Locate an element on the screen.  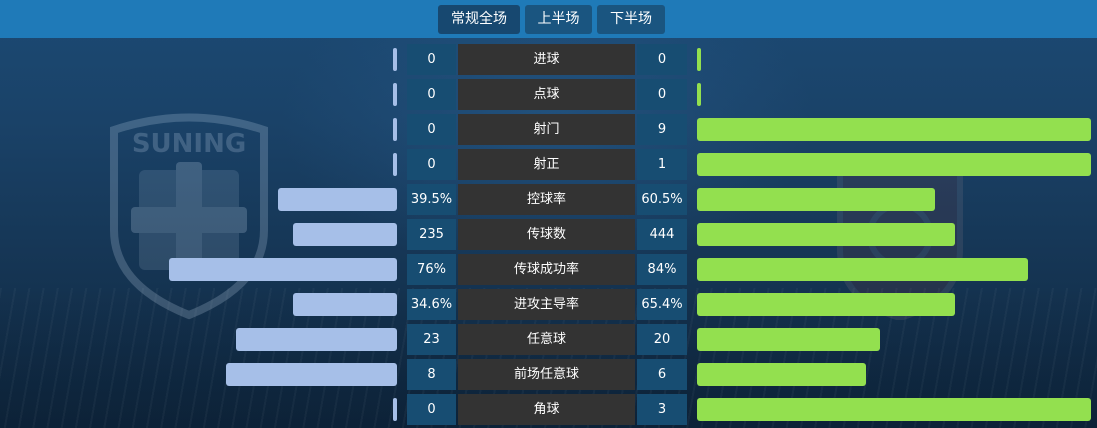
stat-label: 控球率 is located at coordinates (546, 199).